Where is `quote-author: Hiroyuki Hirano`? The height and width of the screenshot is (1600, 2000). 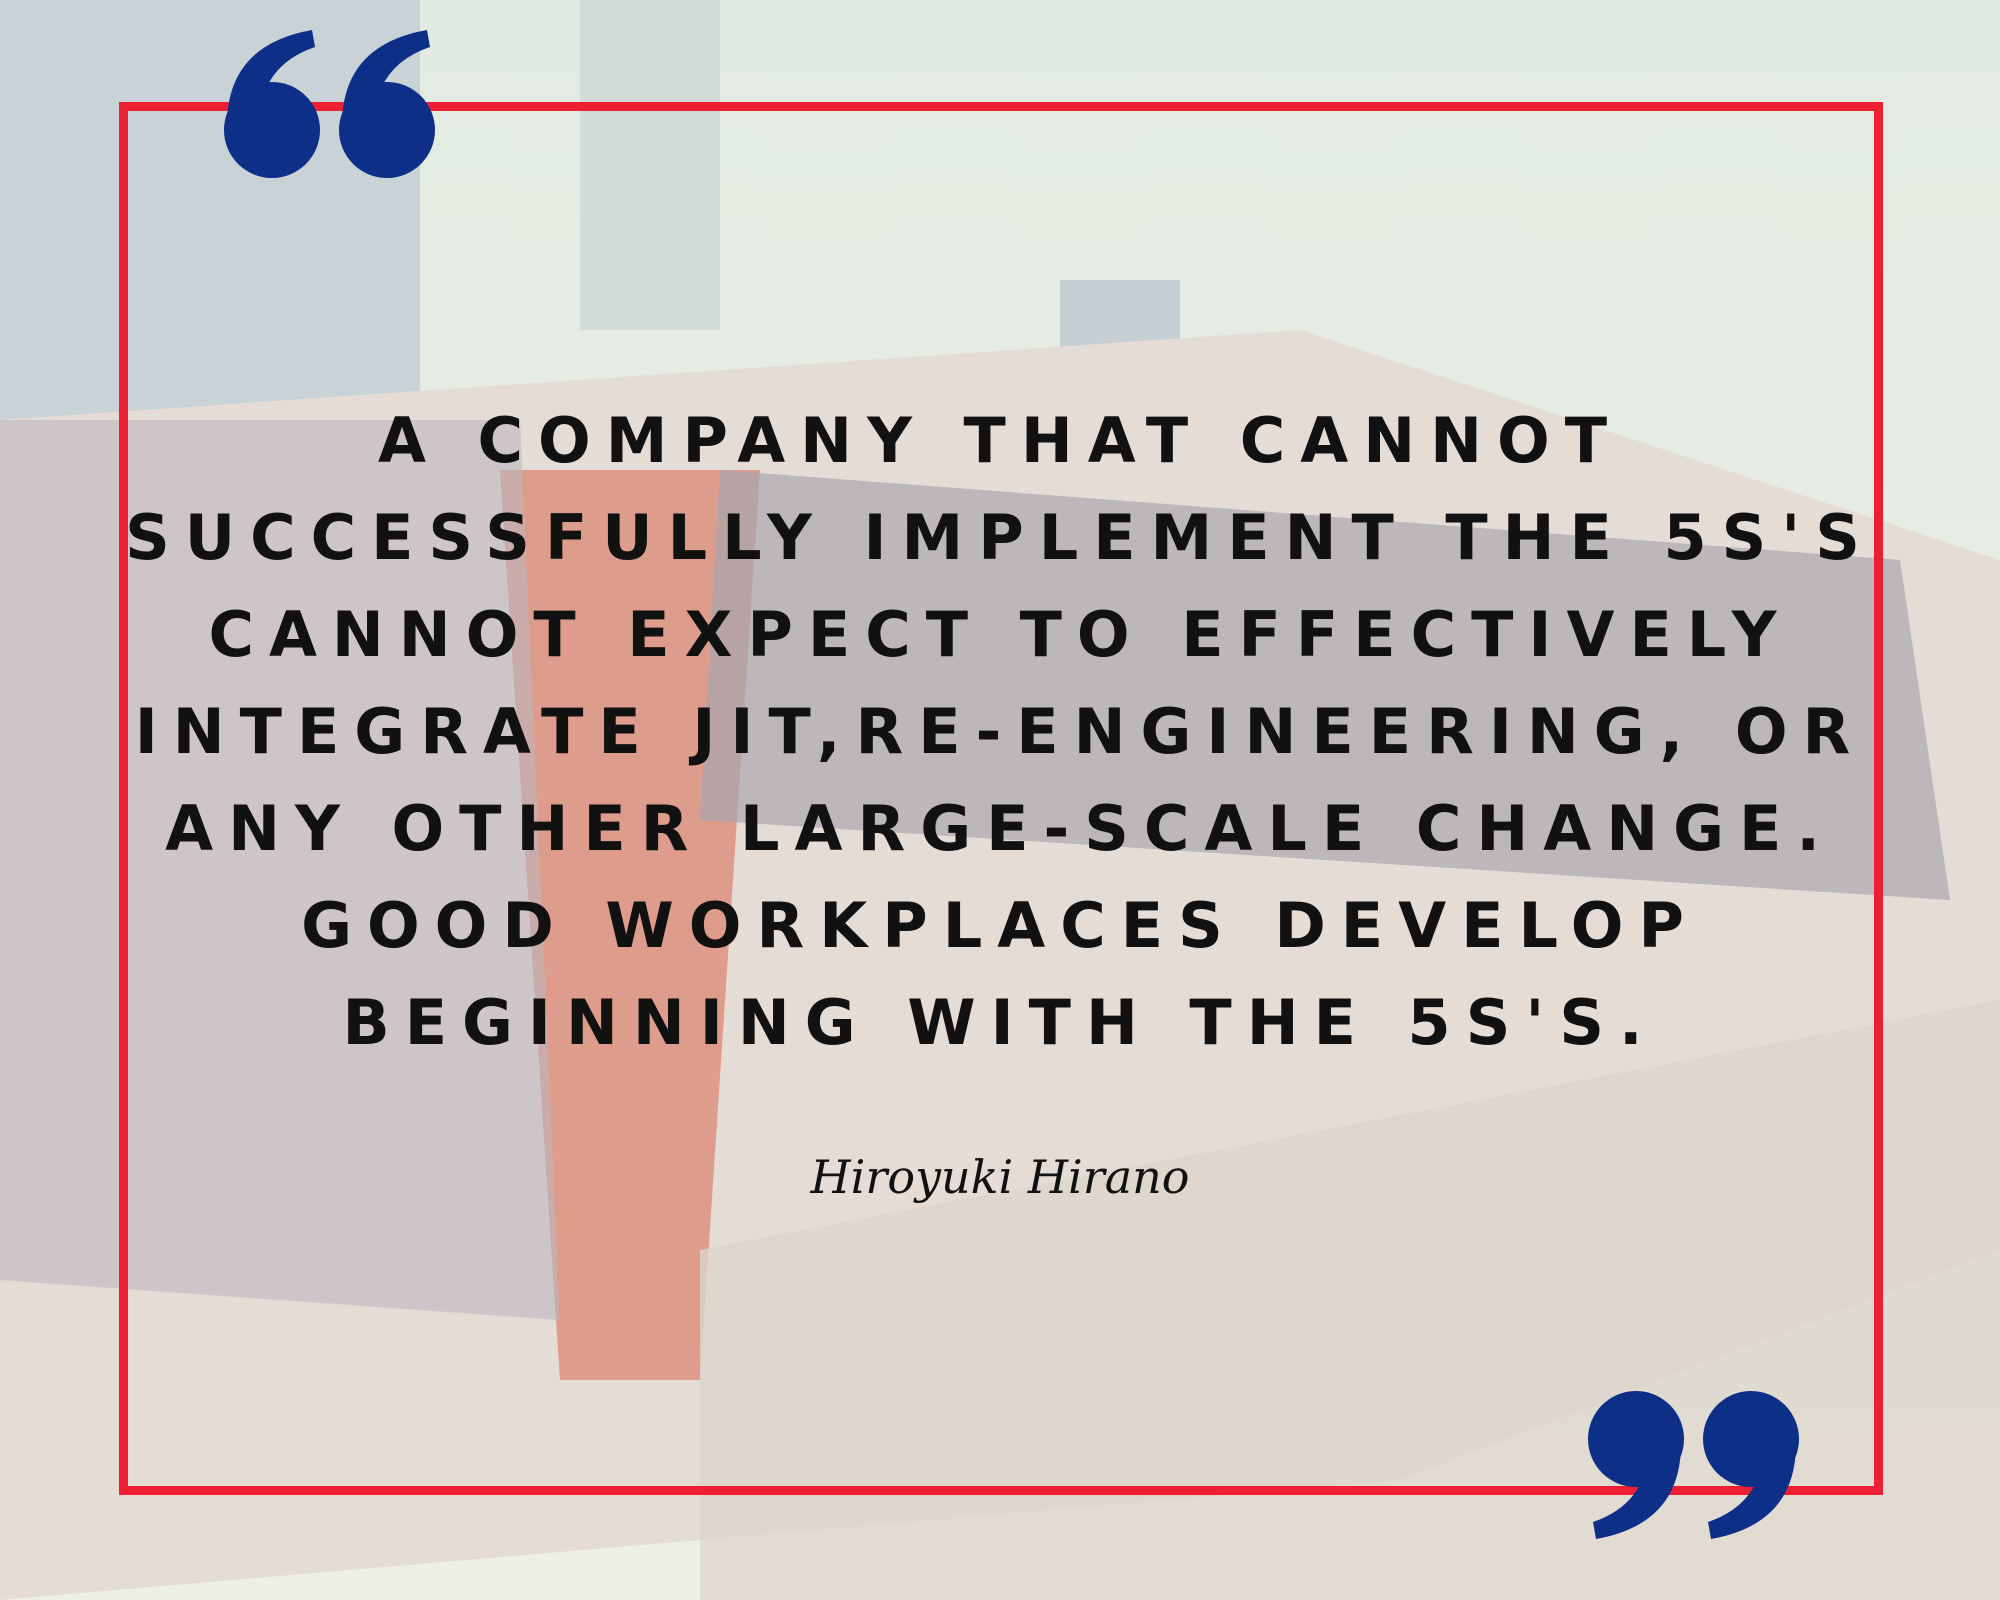 quote-author: Hiroyuki Hirano is located at coordinates (1000, 1177).